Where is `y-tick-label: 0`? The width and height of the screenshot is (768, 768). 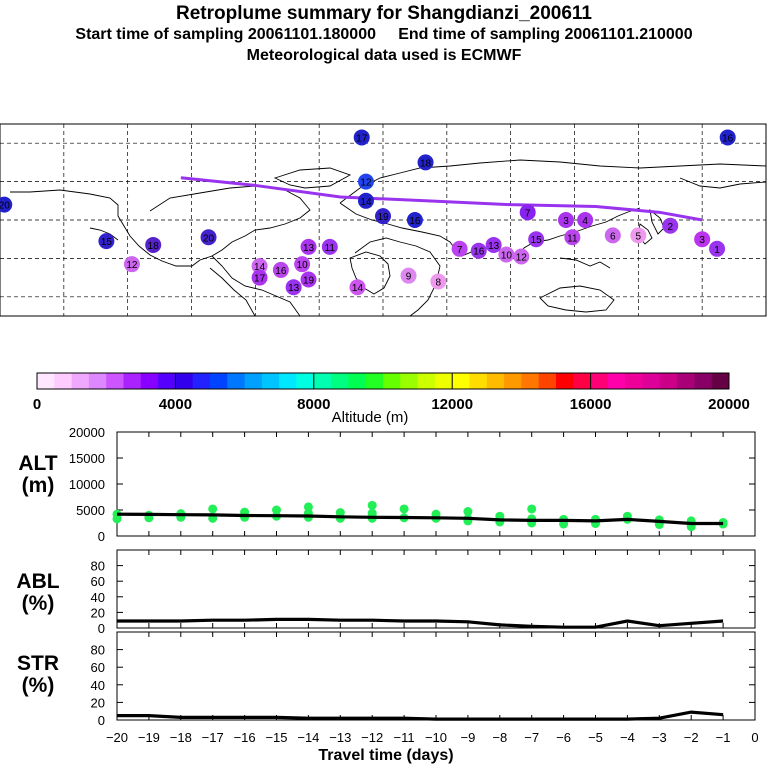 y-tick-label: 0 is located at coordinates (101, 536).